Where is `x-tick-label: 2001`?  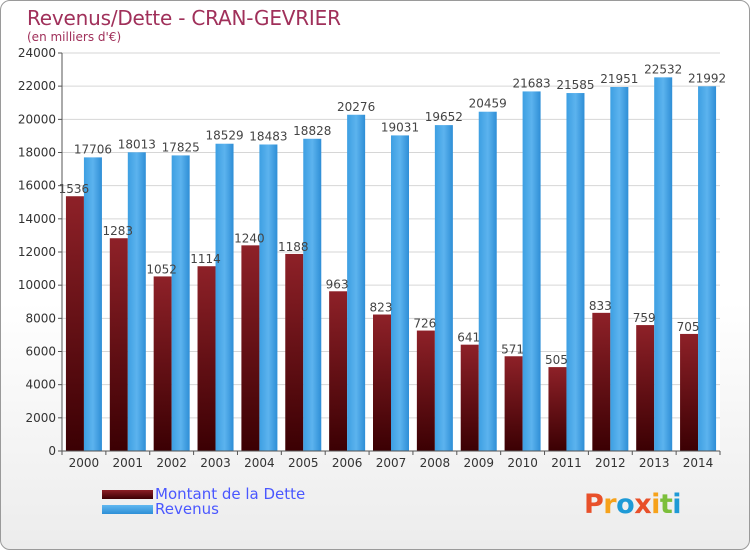 x-tick-label: 2001 is located at coordinates (128, 463).